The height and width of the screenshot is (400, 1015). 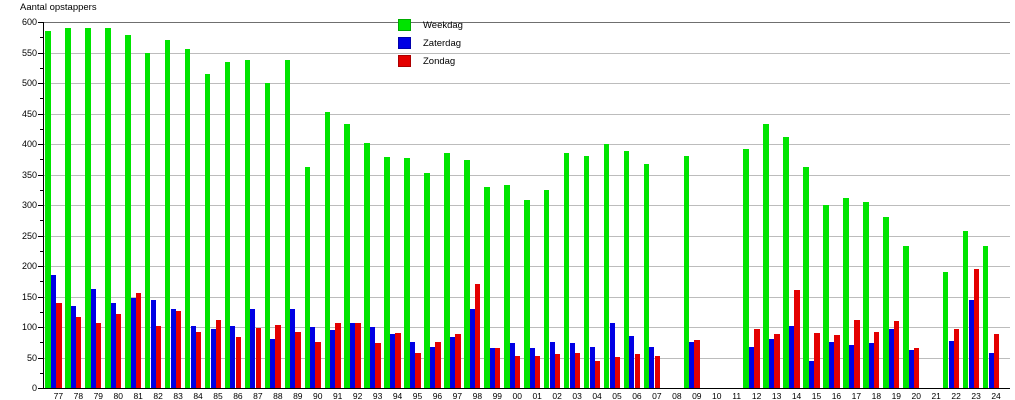 What do you see at coordinates (876, 395) in the screenshot?
I see `x-tick-label-18: 18` at bounding box center [876, 395].